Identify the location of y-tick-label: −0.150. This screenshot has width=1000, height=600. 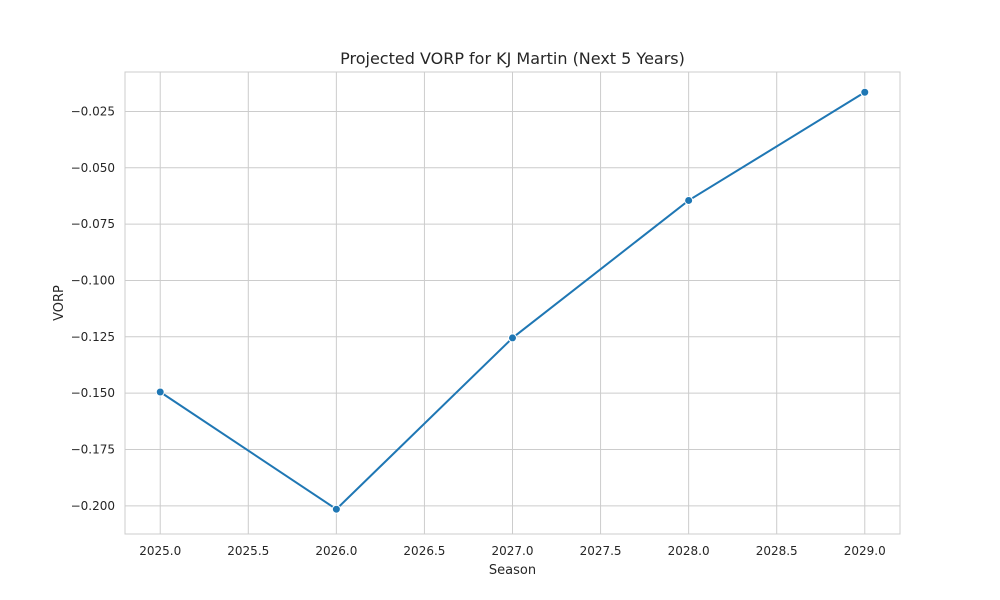
(93, 393).